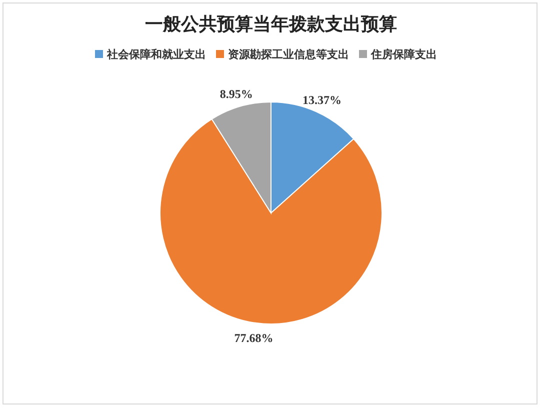  I want to click on chart-title: 一般公共预算当年拨款支出预算, so click(271, 24).